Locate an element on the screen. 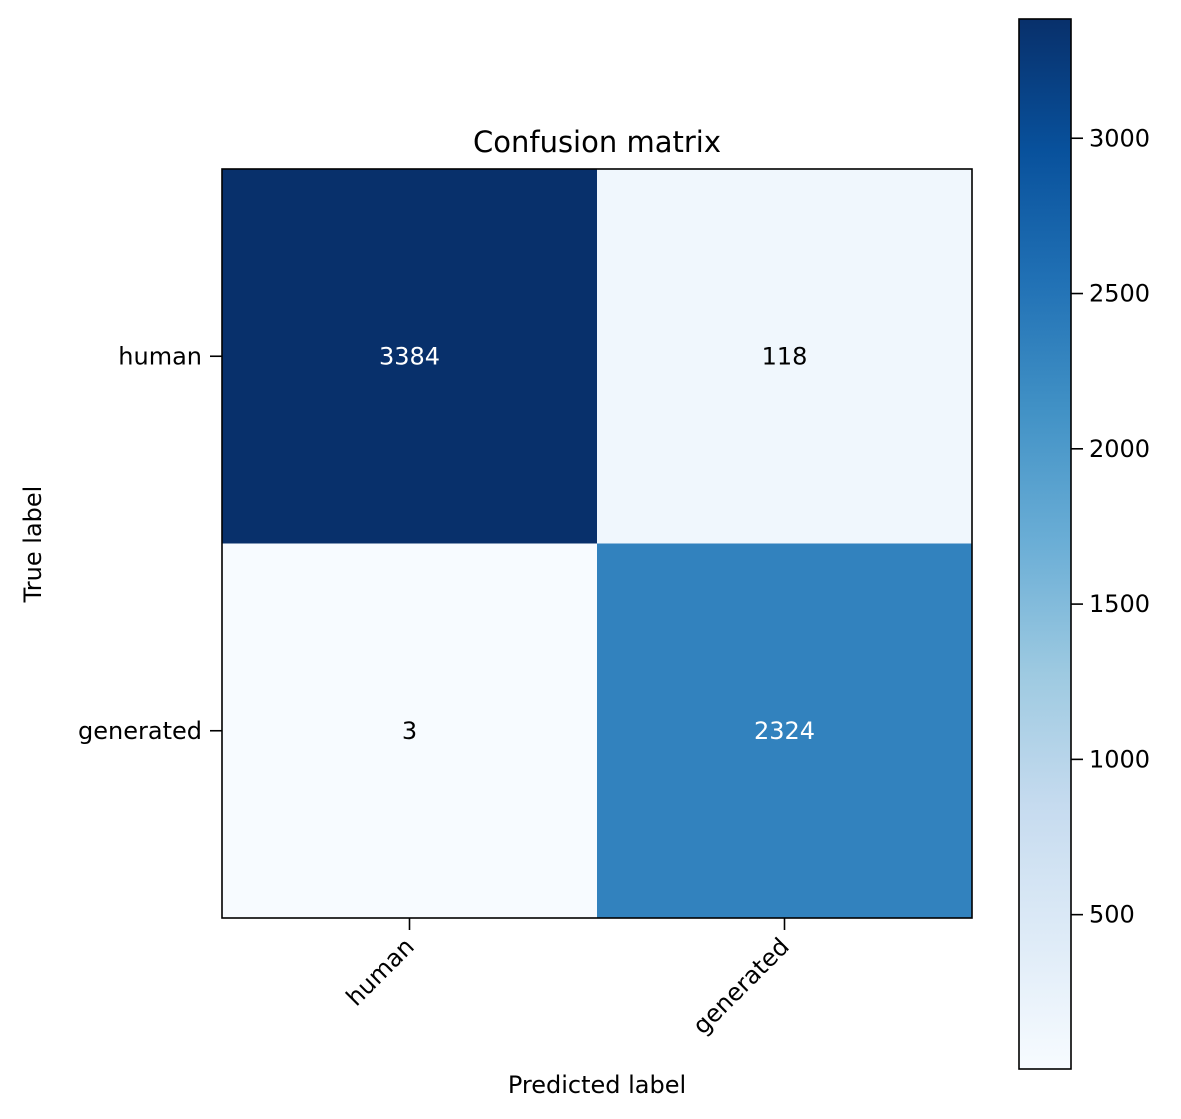 The image size is (1181, 1119). heatmap-cell-labels: 3384 118 3 2324 is located at coordinates (597, 543).